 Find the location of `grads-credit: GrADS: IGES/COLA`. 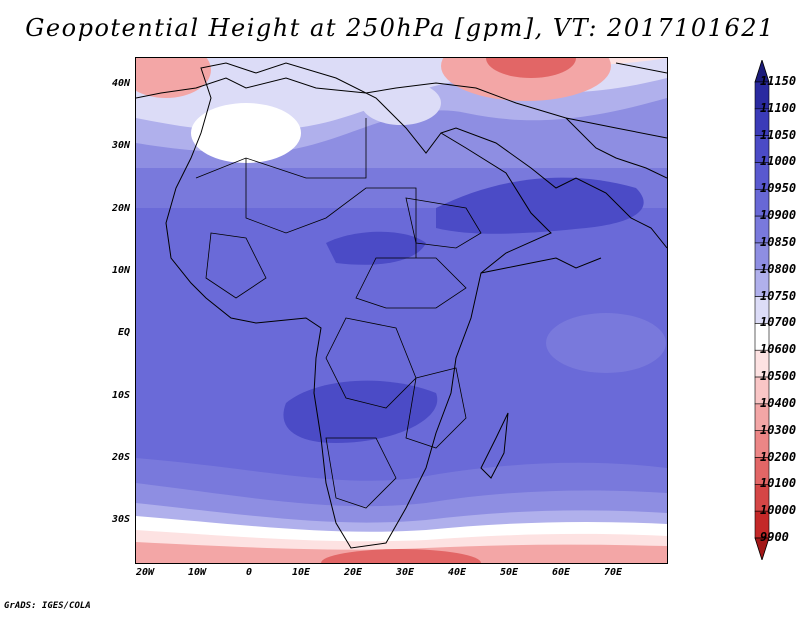

grads-credit: GrADS: IGES/COLA is located at coordinates (47, 606).